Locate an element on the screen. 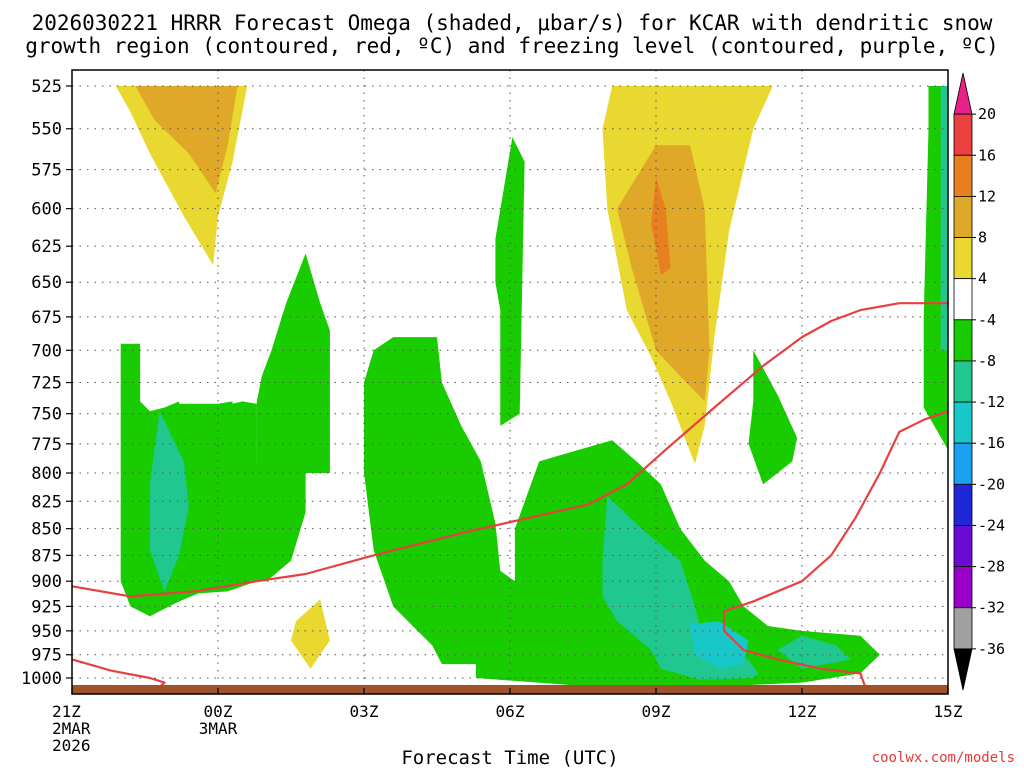 This screenshot has height=768, width=1024. x-tick-label-15-0: 12Z is located at coordinates (802, 711).